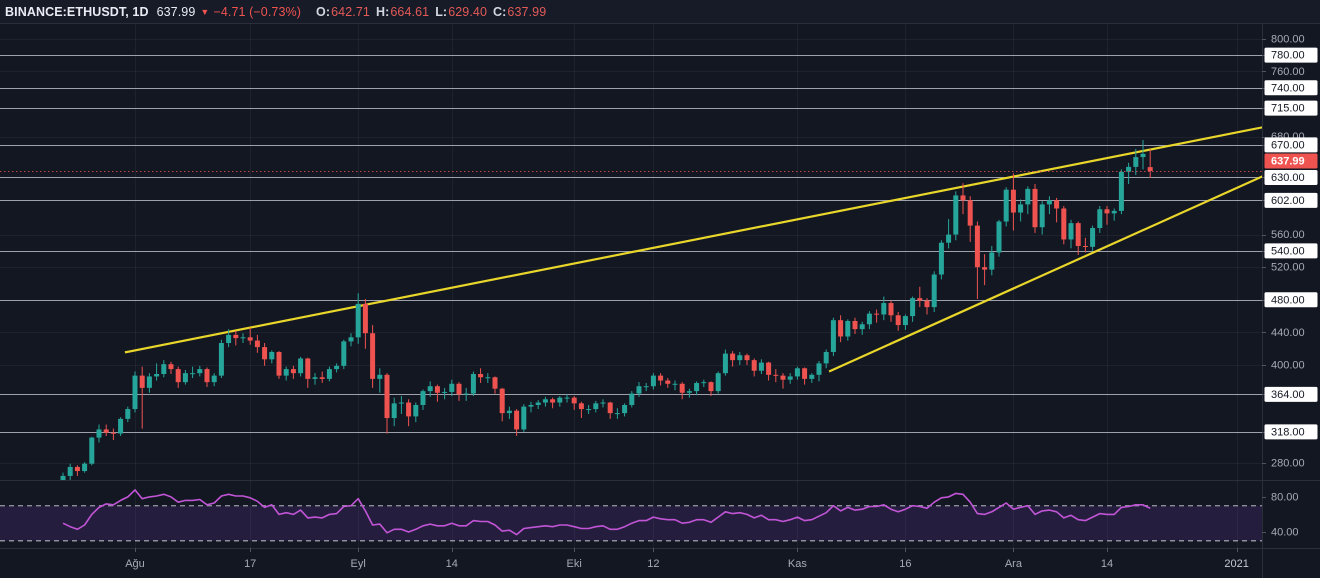  I want to click on svg-text: 520.00, so click(1288, 268).